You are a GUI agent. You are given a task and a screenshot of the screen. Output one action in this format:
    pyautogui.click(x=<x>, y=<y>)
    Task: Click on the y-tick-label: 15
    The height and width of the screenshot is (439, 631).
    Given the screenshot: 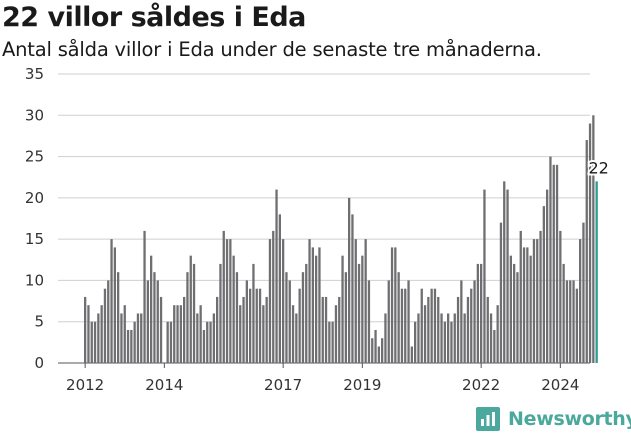 What is the action you would take?
    pyautogui.click(x=34, y=239)
    